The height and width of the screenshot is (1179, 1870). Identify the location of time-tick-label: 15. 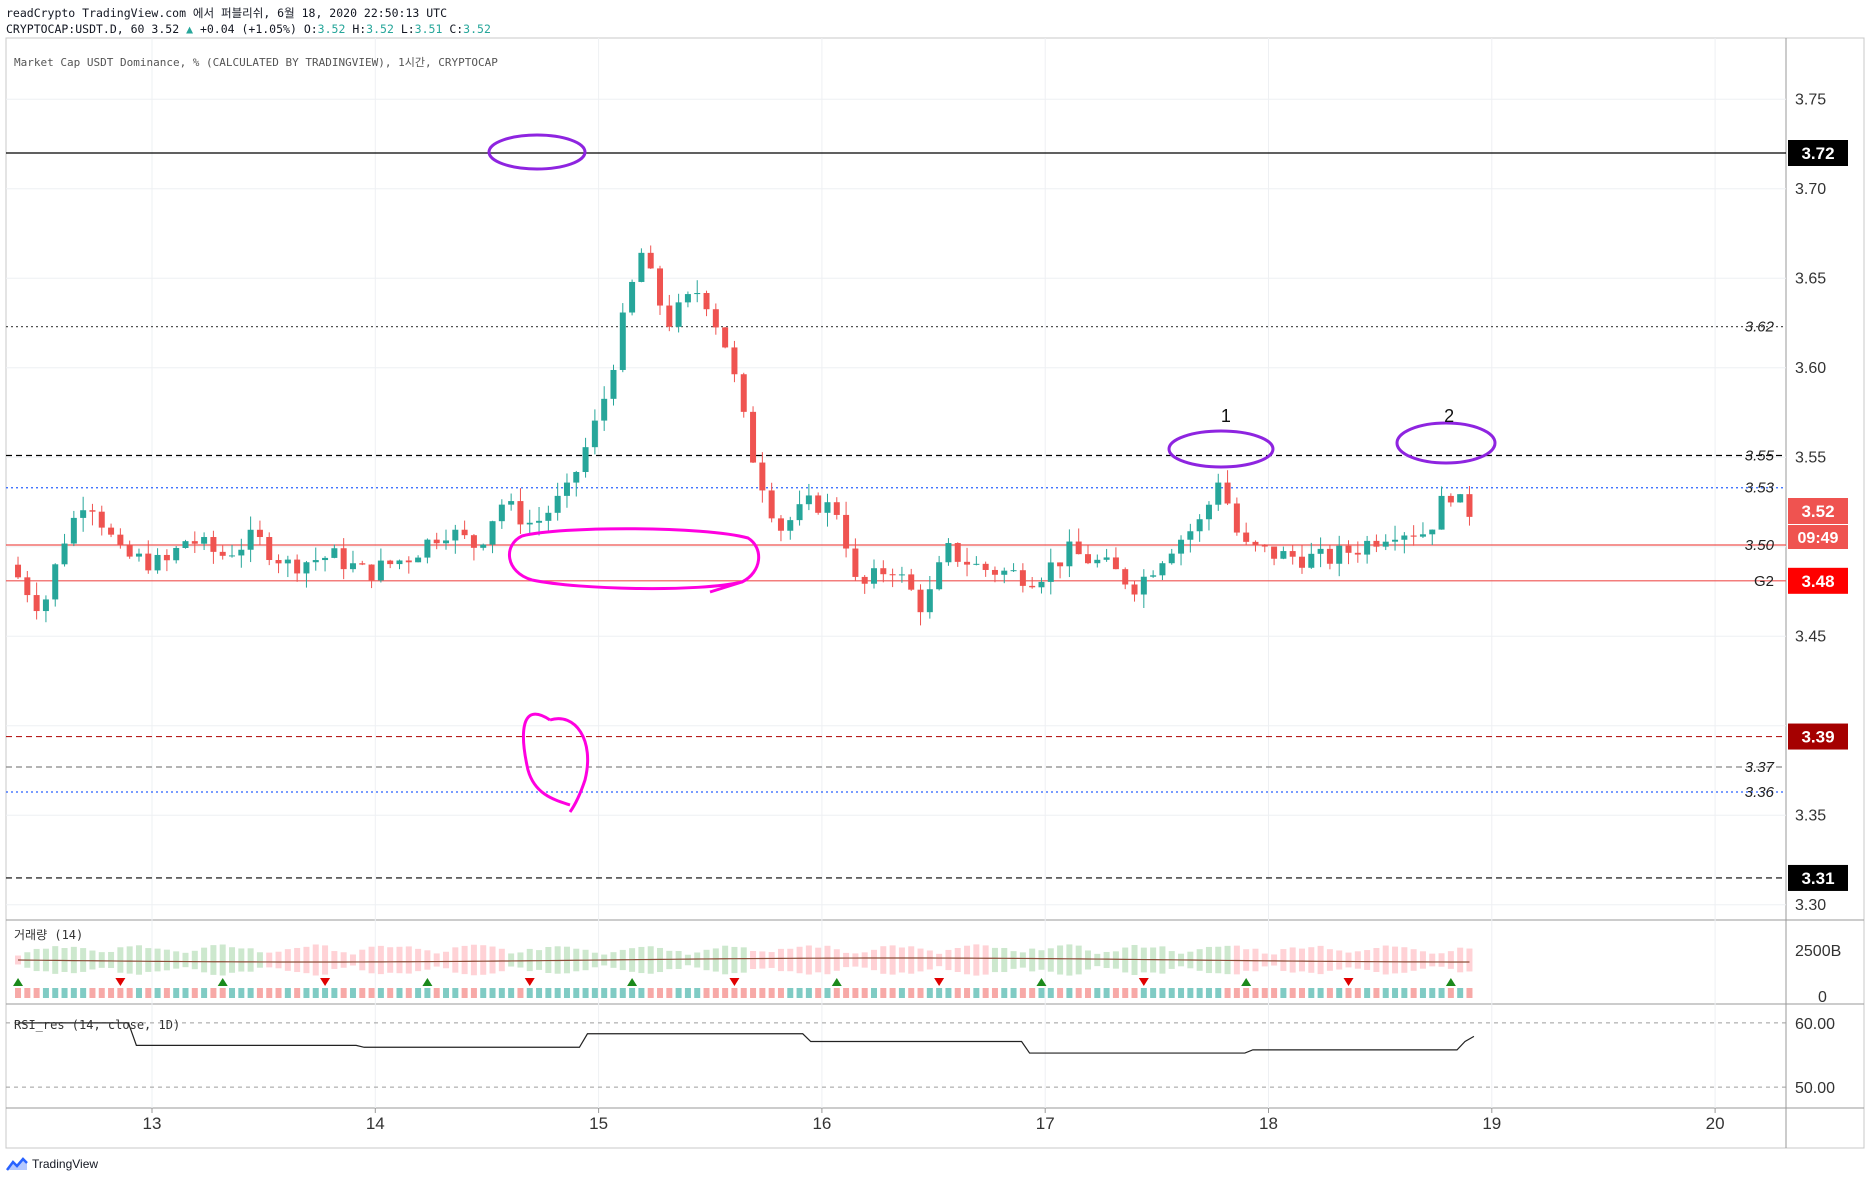
(598, 1123).